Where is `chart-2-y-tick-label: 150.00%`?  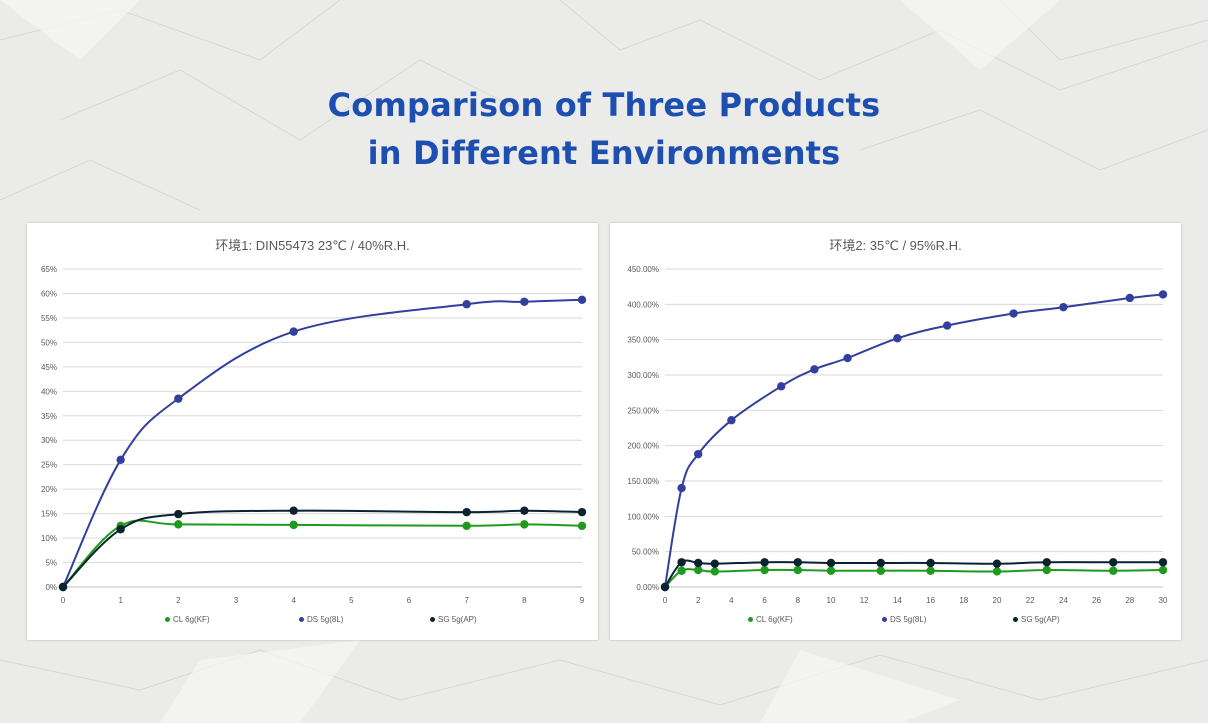
chart-2-y-tick-label: 150.00% is located at coordinates (643, 481).